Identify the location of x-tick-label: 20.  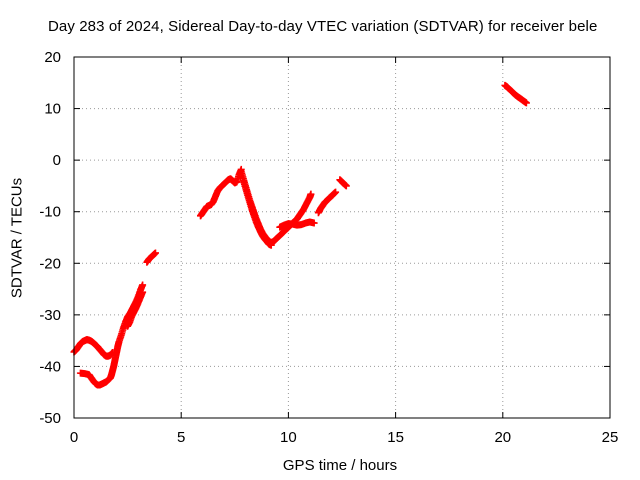
(502, 437).